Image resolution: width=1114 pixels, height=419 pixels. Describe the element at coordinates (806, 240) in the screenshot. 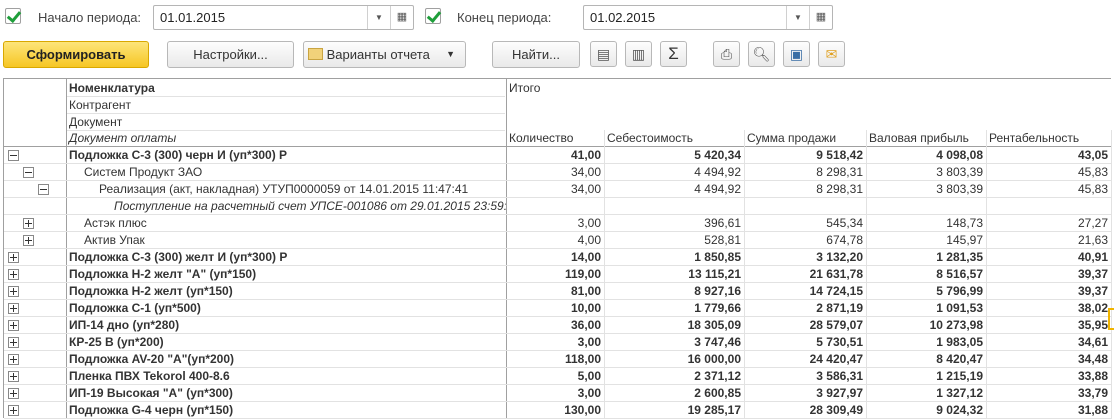

I see `row-value: 674,78` at that location.